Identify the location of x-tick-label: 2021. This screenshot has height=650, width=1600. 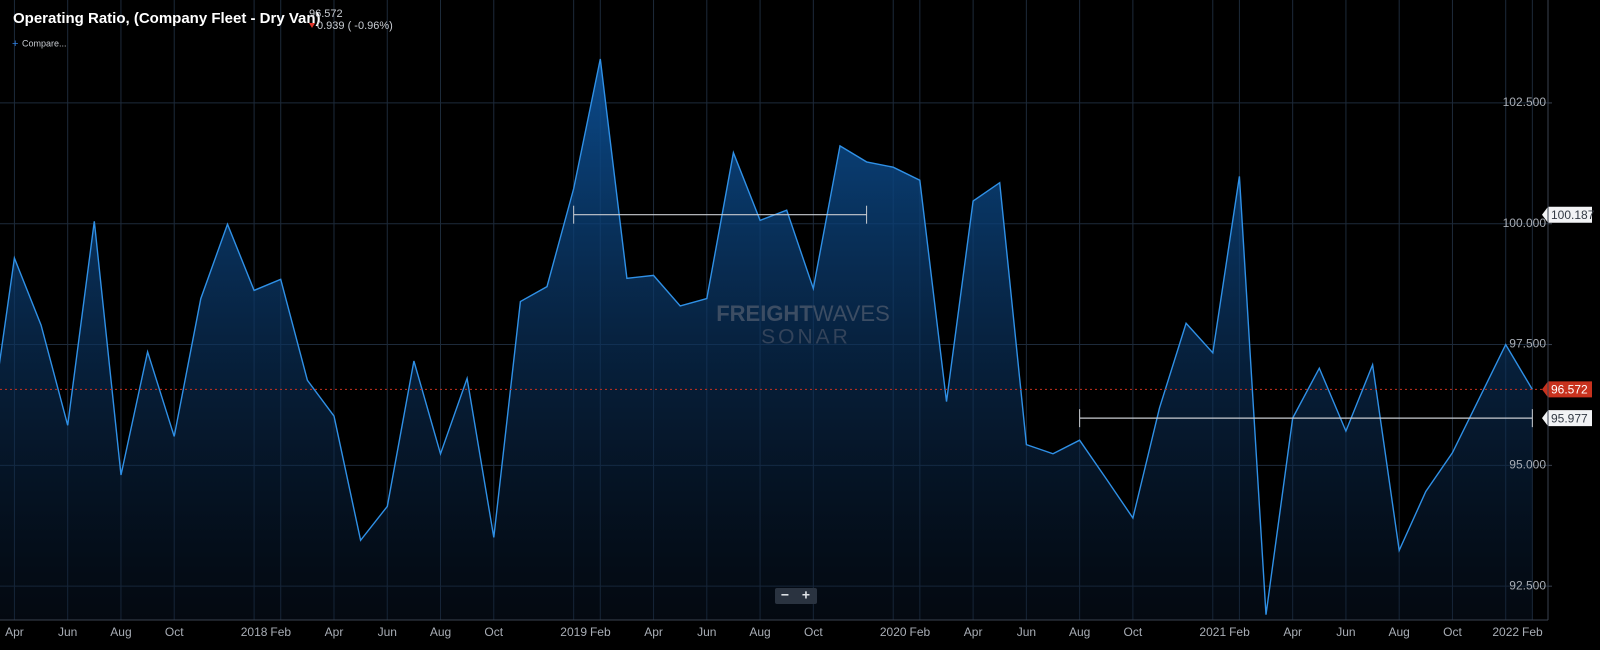
(1212, 632).